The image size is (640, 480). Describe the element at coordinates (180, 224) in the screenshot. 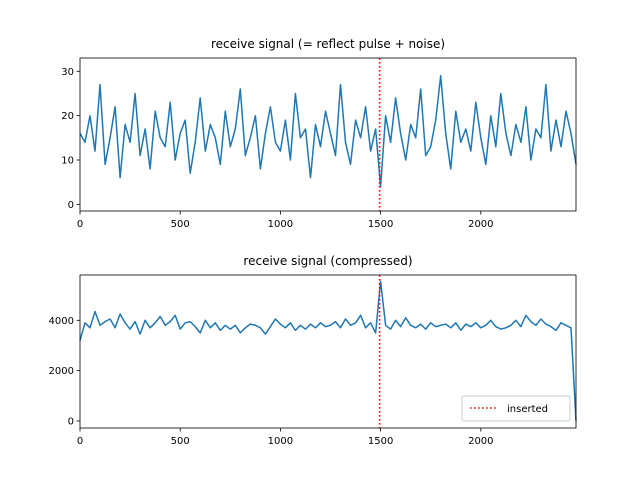

I see `top-x-tick-label: 500` at that location.